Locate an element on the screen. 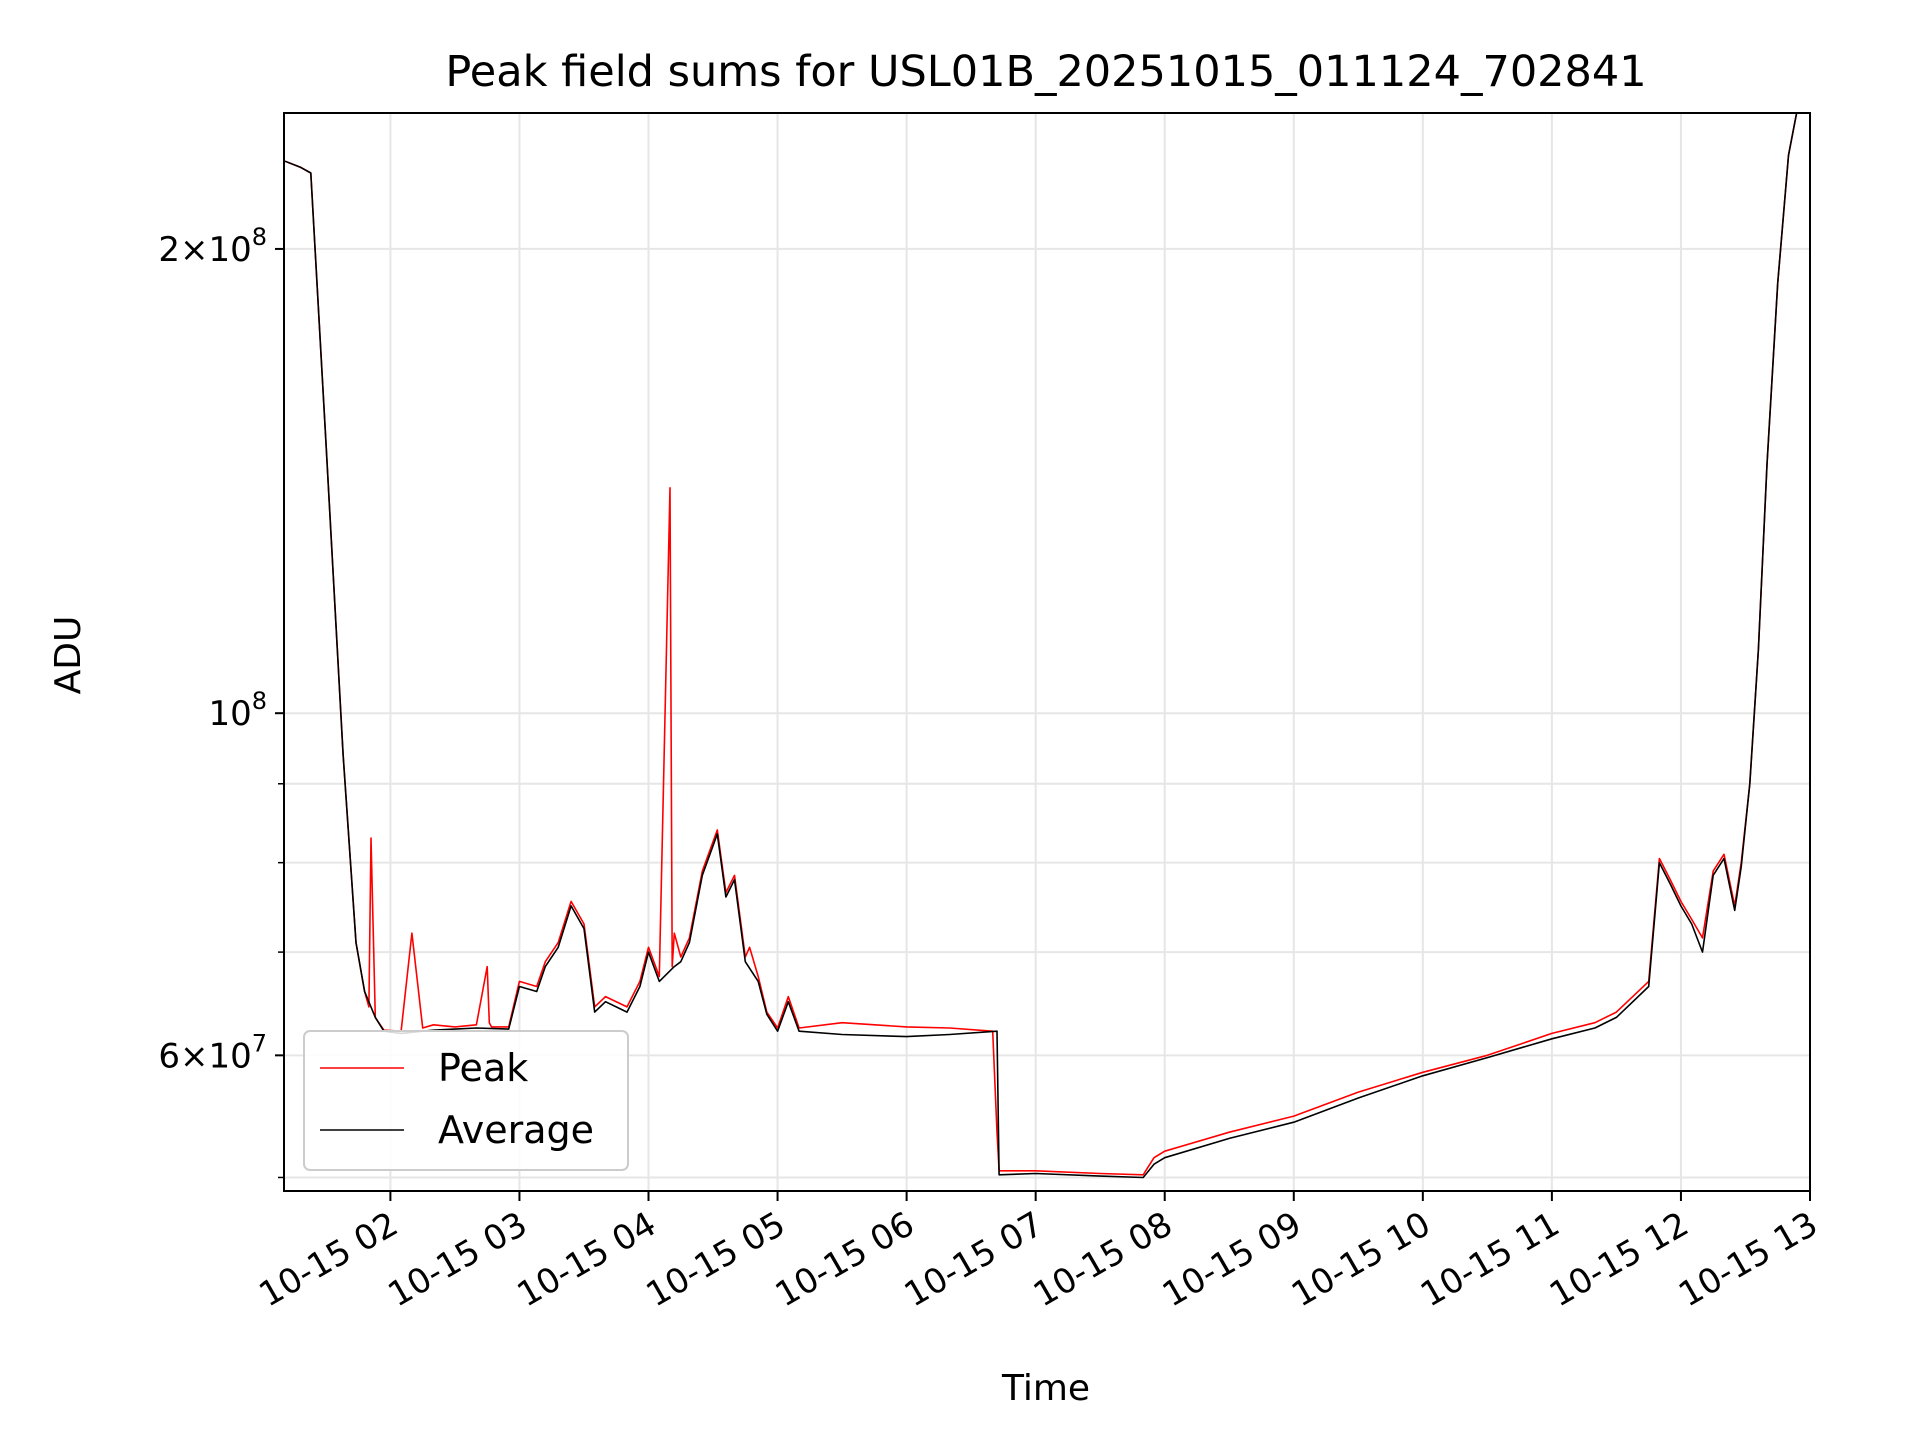 The image size is (1920, 1440). legend-box is located at coordinates (466, 1100).